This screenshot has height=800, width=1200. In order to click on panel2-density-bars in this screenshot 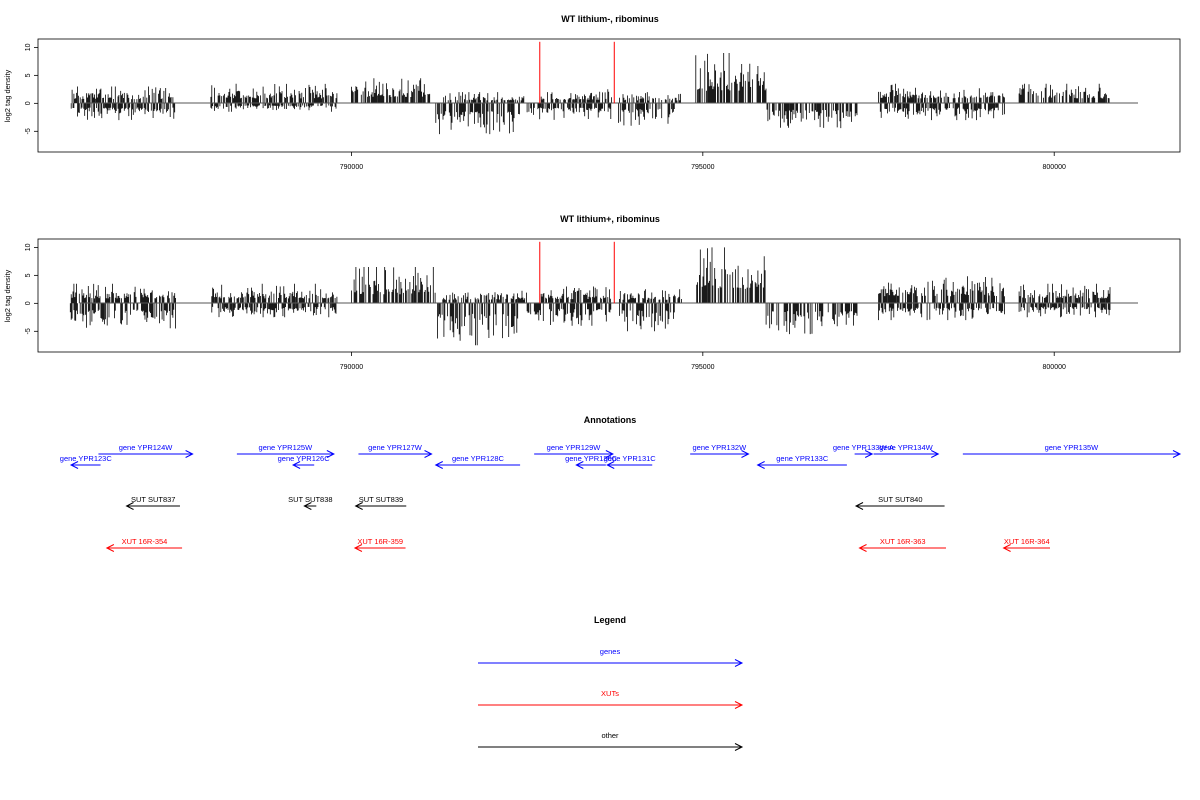, I will do `click(590, 296)`.